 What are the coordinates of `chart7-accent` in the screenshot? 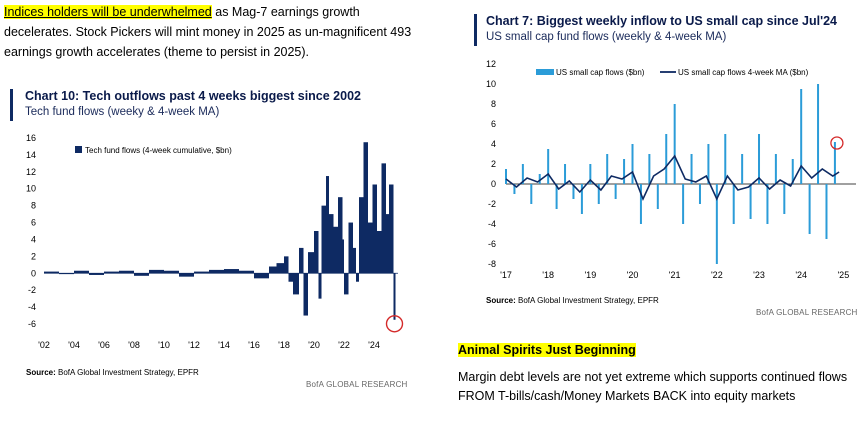 It's located at (475, 30).